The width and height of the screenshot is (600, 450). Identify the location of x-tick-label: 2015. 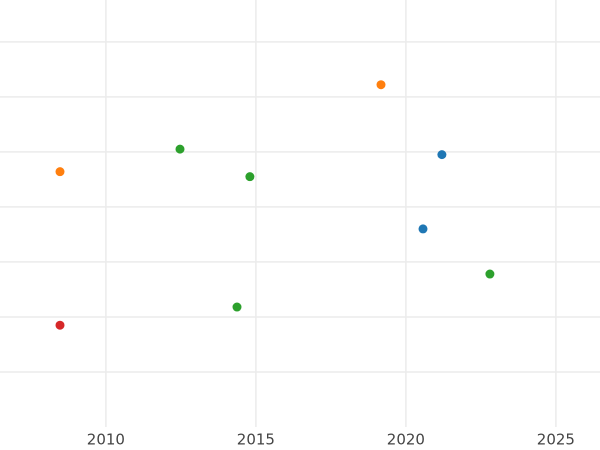
(256, 440).